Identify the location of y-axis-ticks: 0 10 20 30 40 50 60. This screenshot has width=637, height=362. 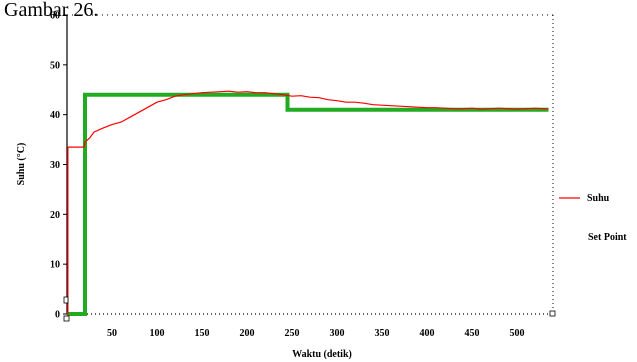
(58, 166).